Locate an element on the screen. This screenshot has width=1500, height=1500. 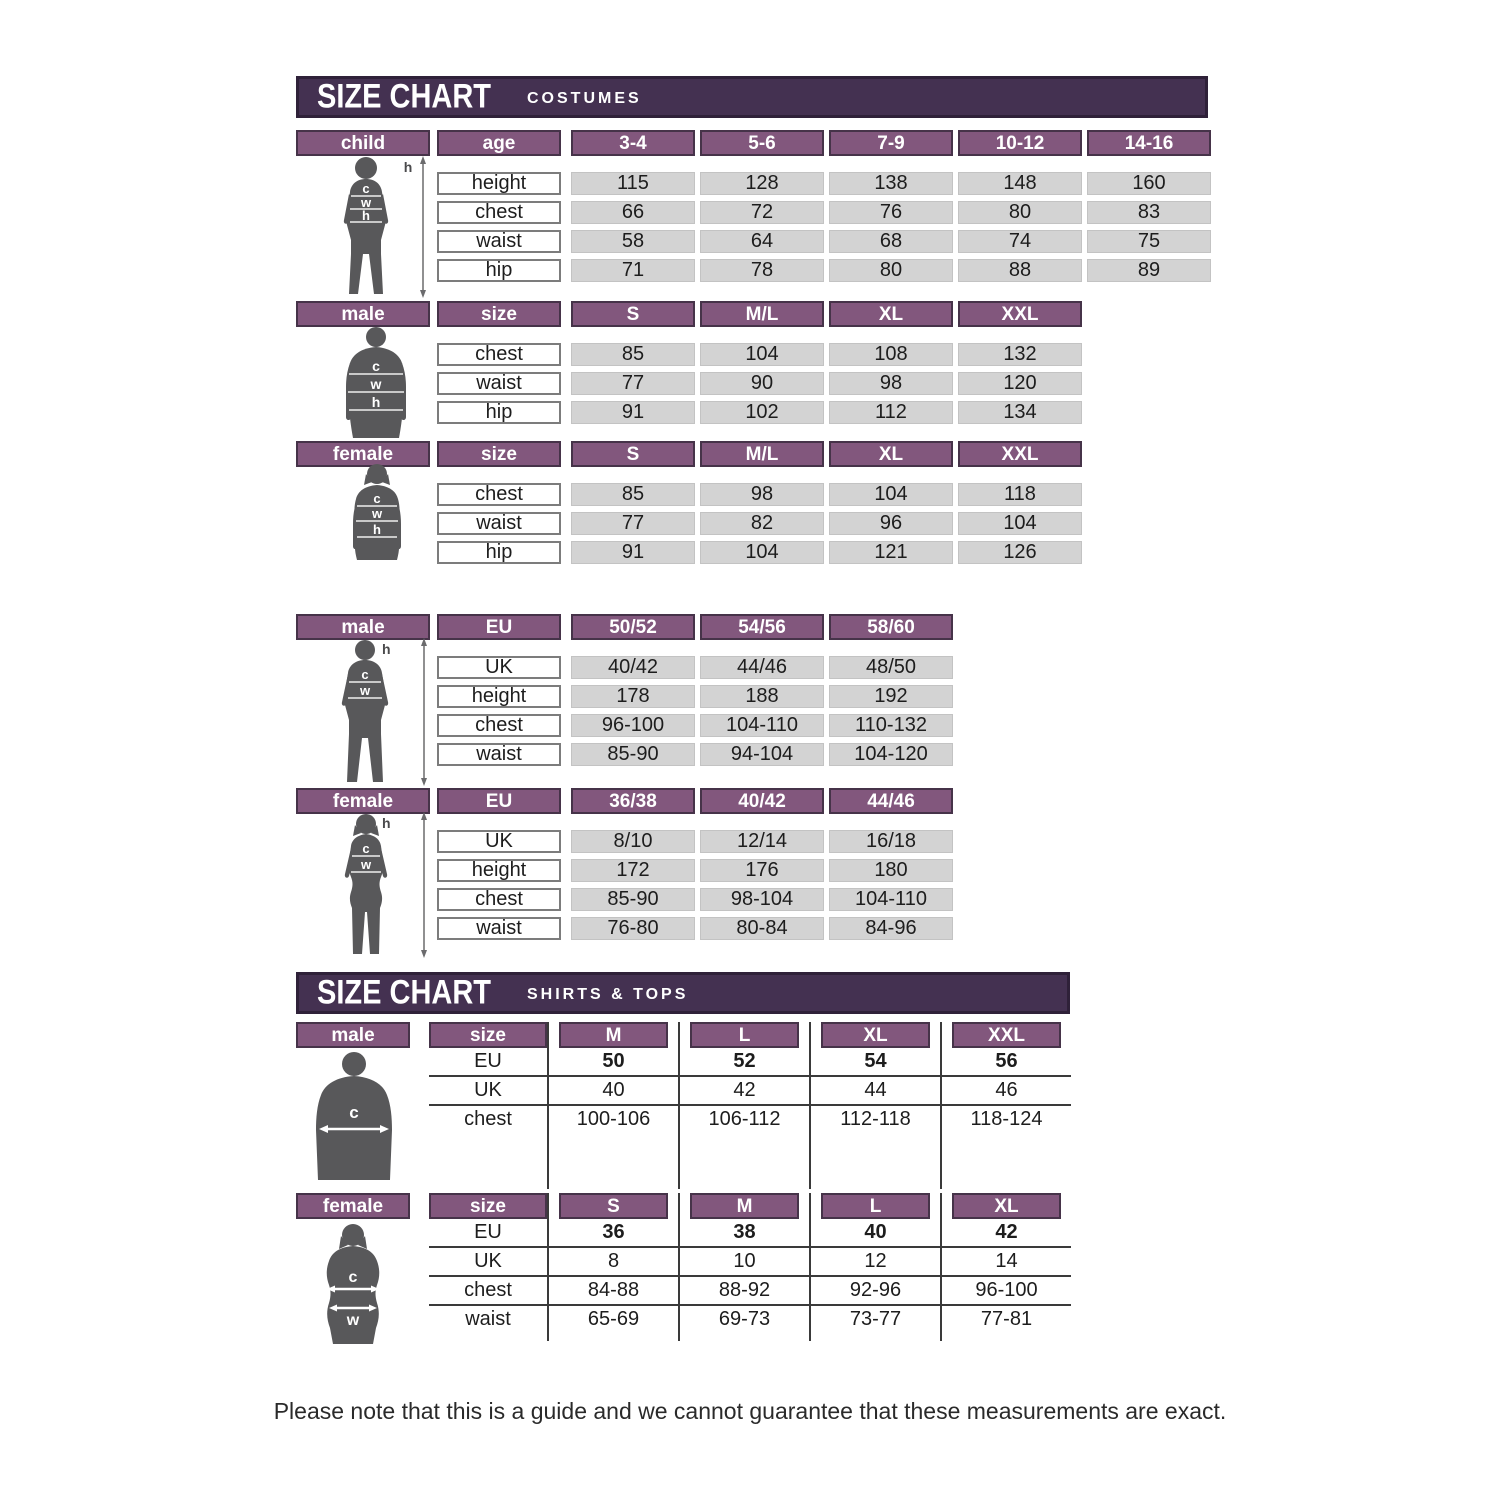
table-row: waist 77 82 96 104 is located at coordinates (759, 523).